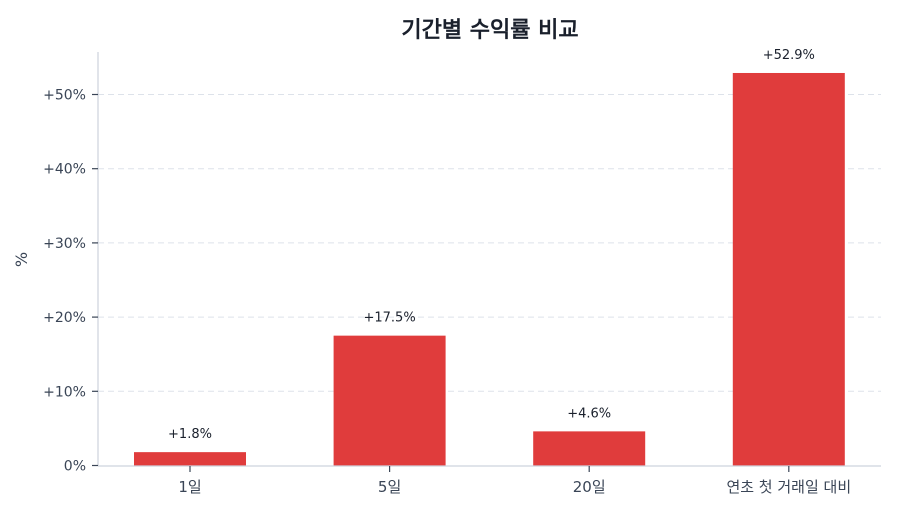  What do you see at coordinates (589, 413) in the screenshot?
I see `bar-value-label: +4.6%` at bounding box center [589, 413].